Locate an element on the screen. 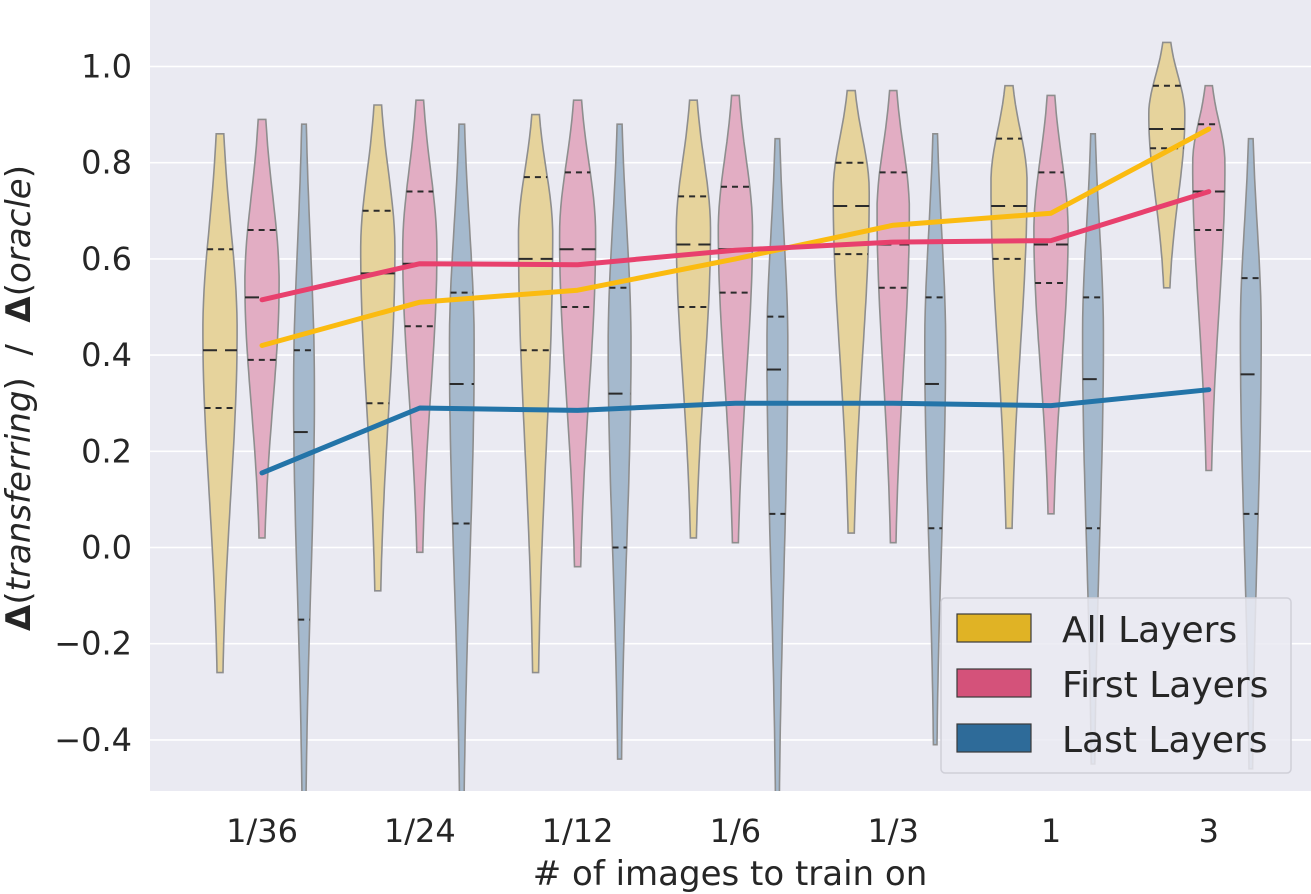 The width and height of the screenshot is (1311, 894). legend-label: Last Layers is located at coordinates (1165, 740).